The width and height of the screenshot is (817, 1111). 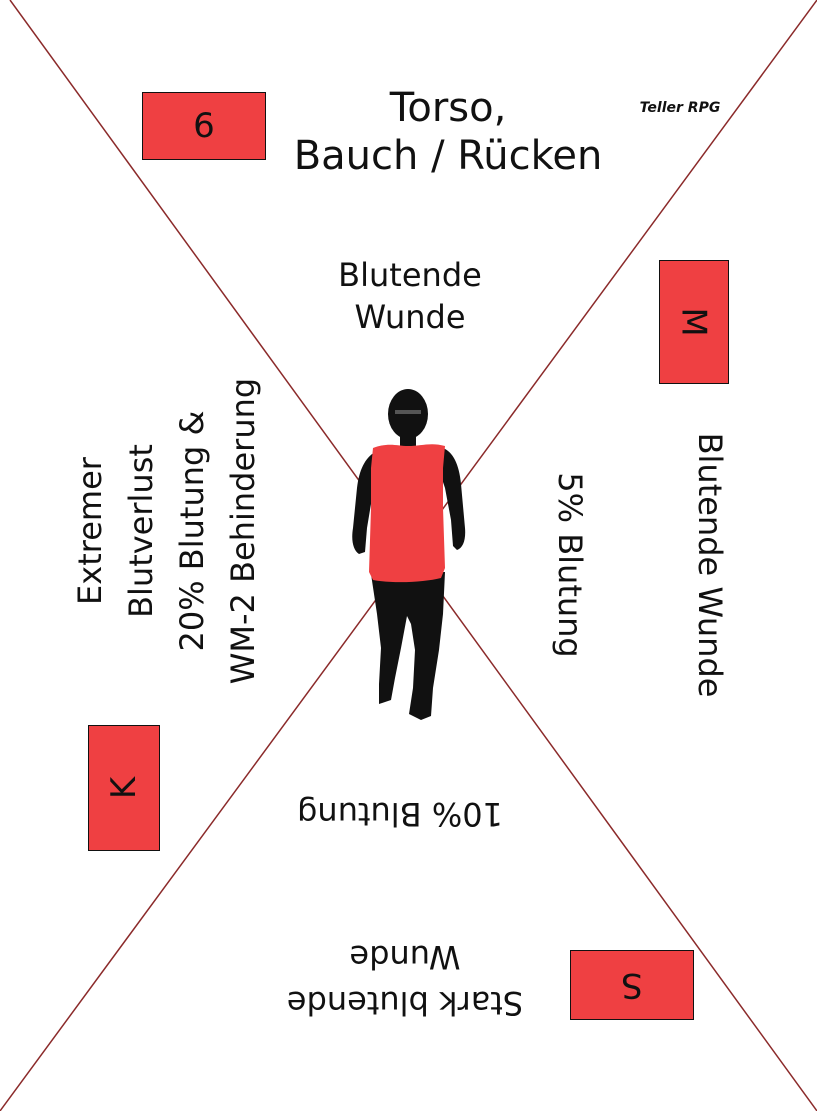 What do you see at coordinates (407, 513) in the screenshot?
I see `figure-torso` at bounding box center [407, 513].